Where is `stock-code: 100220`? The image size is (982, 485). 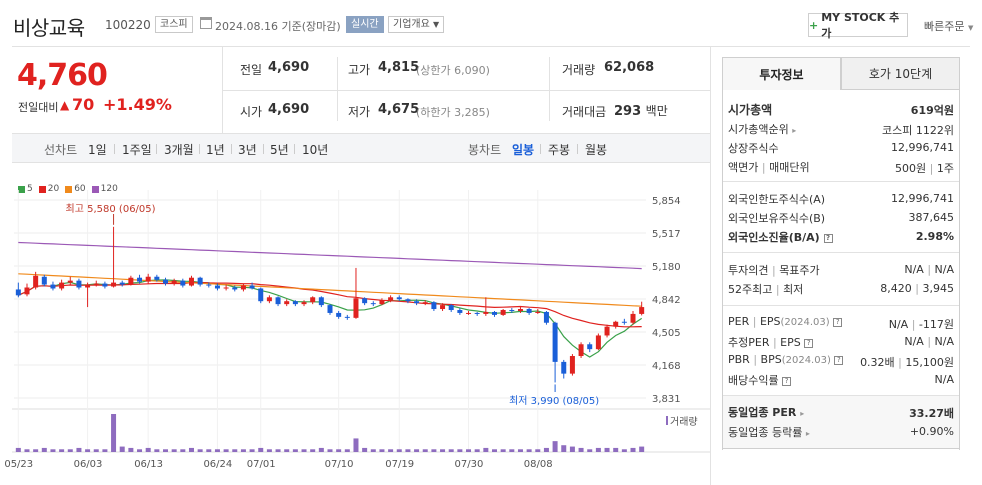
stock-code: 100220 is located at coordinates (128, 25).